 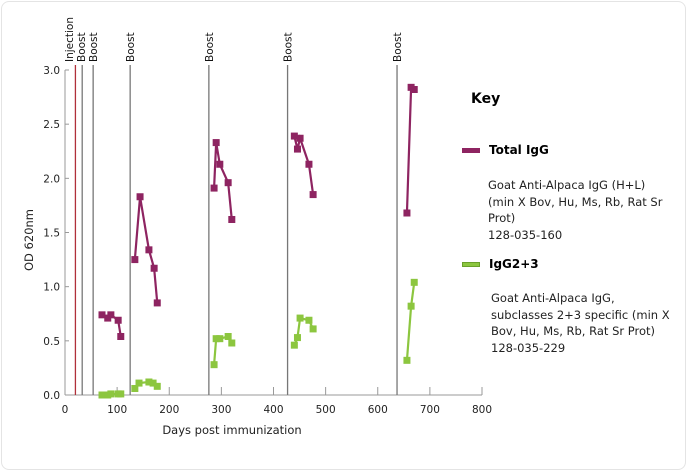 What do you see at coordinates (51, 71) in the screenshot?
I see `y-tick-label: 3.0` at bounding box center [51, 71].